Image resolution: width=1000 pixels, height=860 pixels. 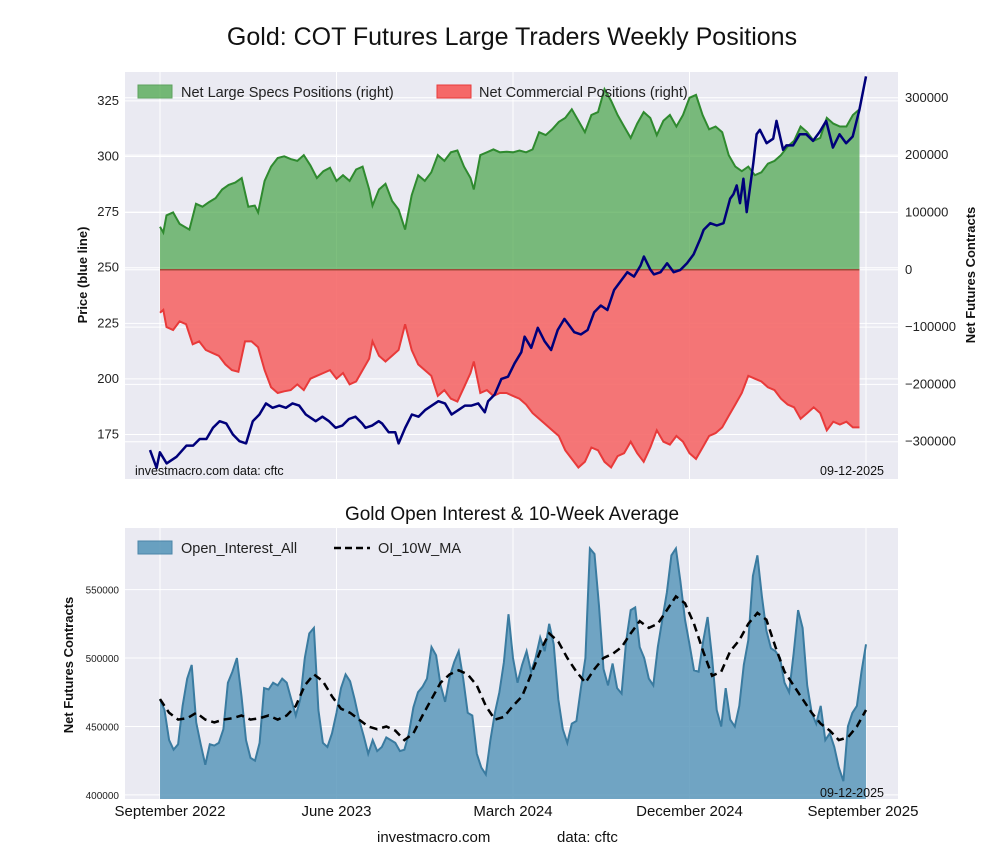 I want to click on net-specs-line, so click(x=510, y=161).